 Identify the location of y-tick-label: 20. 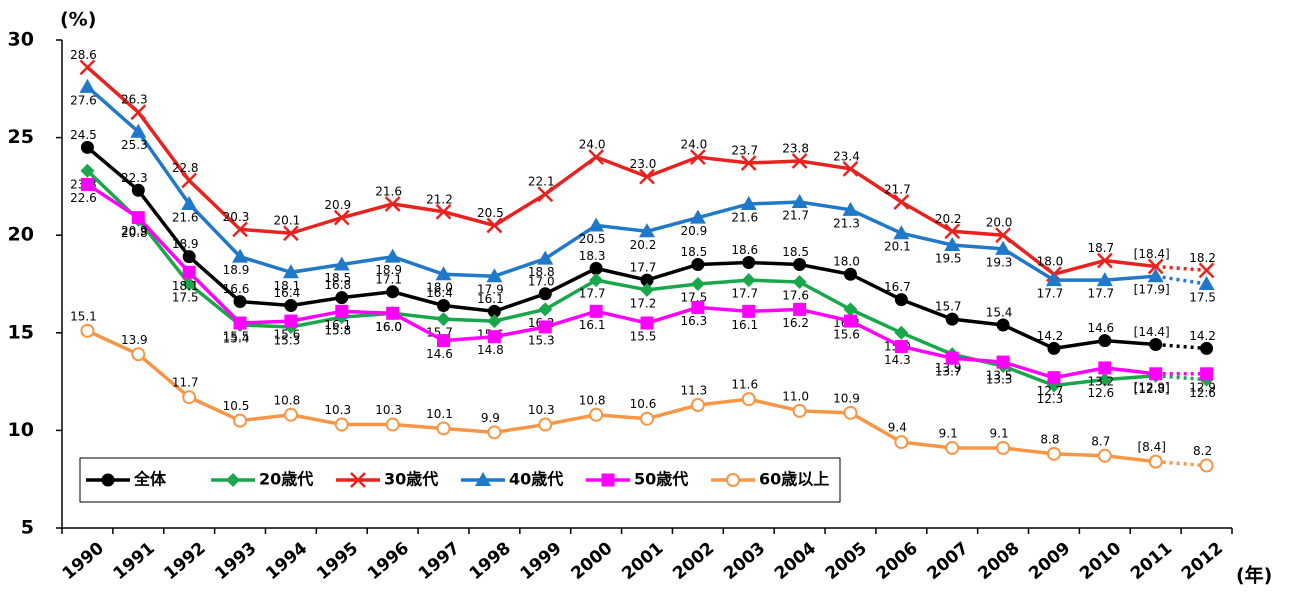
(21, 235).